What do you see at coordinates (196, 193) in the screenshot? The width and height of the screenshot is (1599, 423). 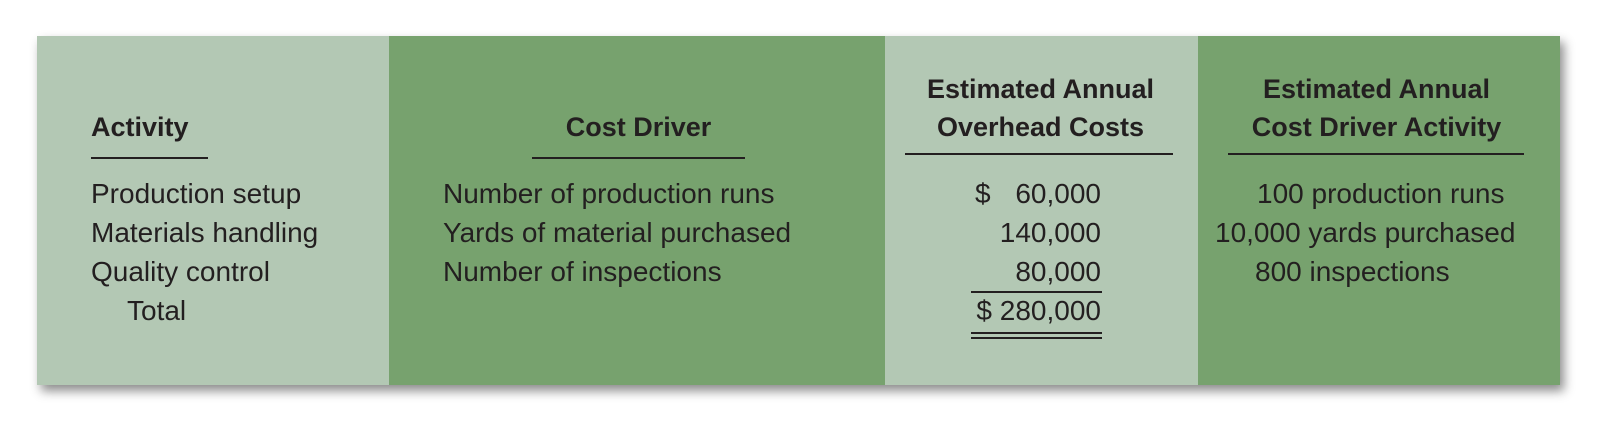 I see `activity-cell: Production setup` at bounding box center [196, 193].